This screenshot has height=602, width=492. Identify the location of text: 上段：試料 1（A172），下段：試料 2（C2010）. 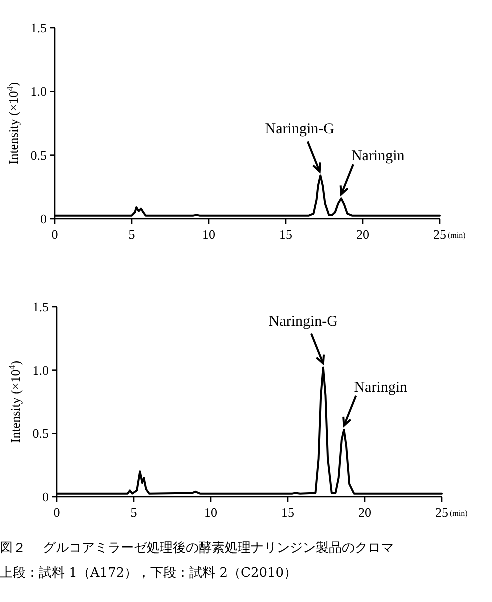
(149, 573).